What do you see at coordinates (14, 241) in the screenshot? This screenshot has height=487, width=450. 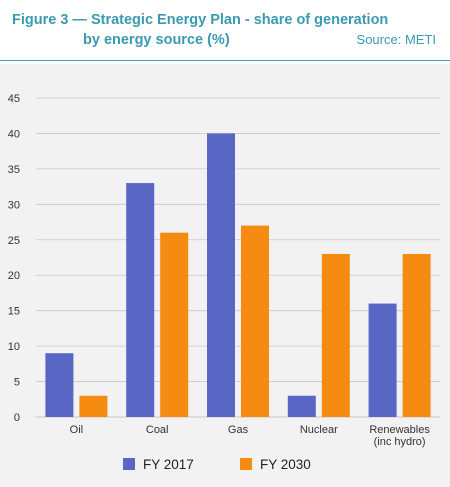 I see `y-tick-label: 25` at bounding box center [14, 241].